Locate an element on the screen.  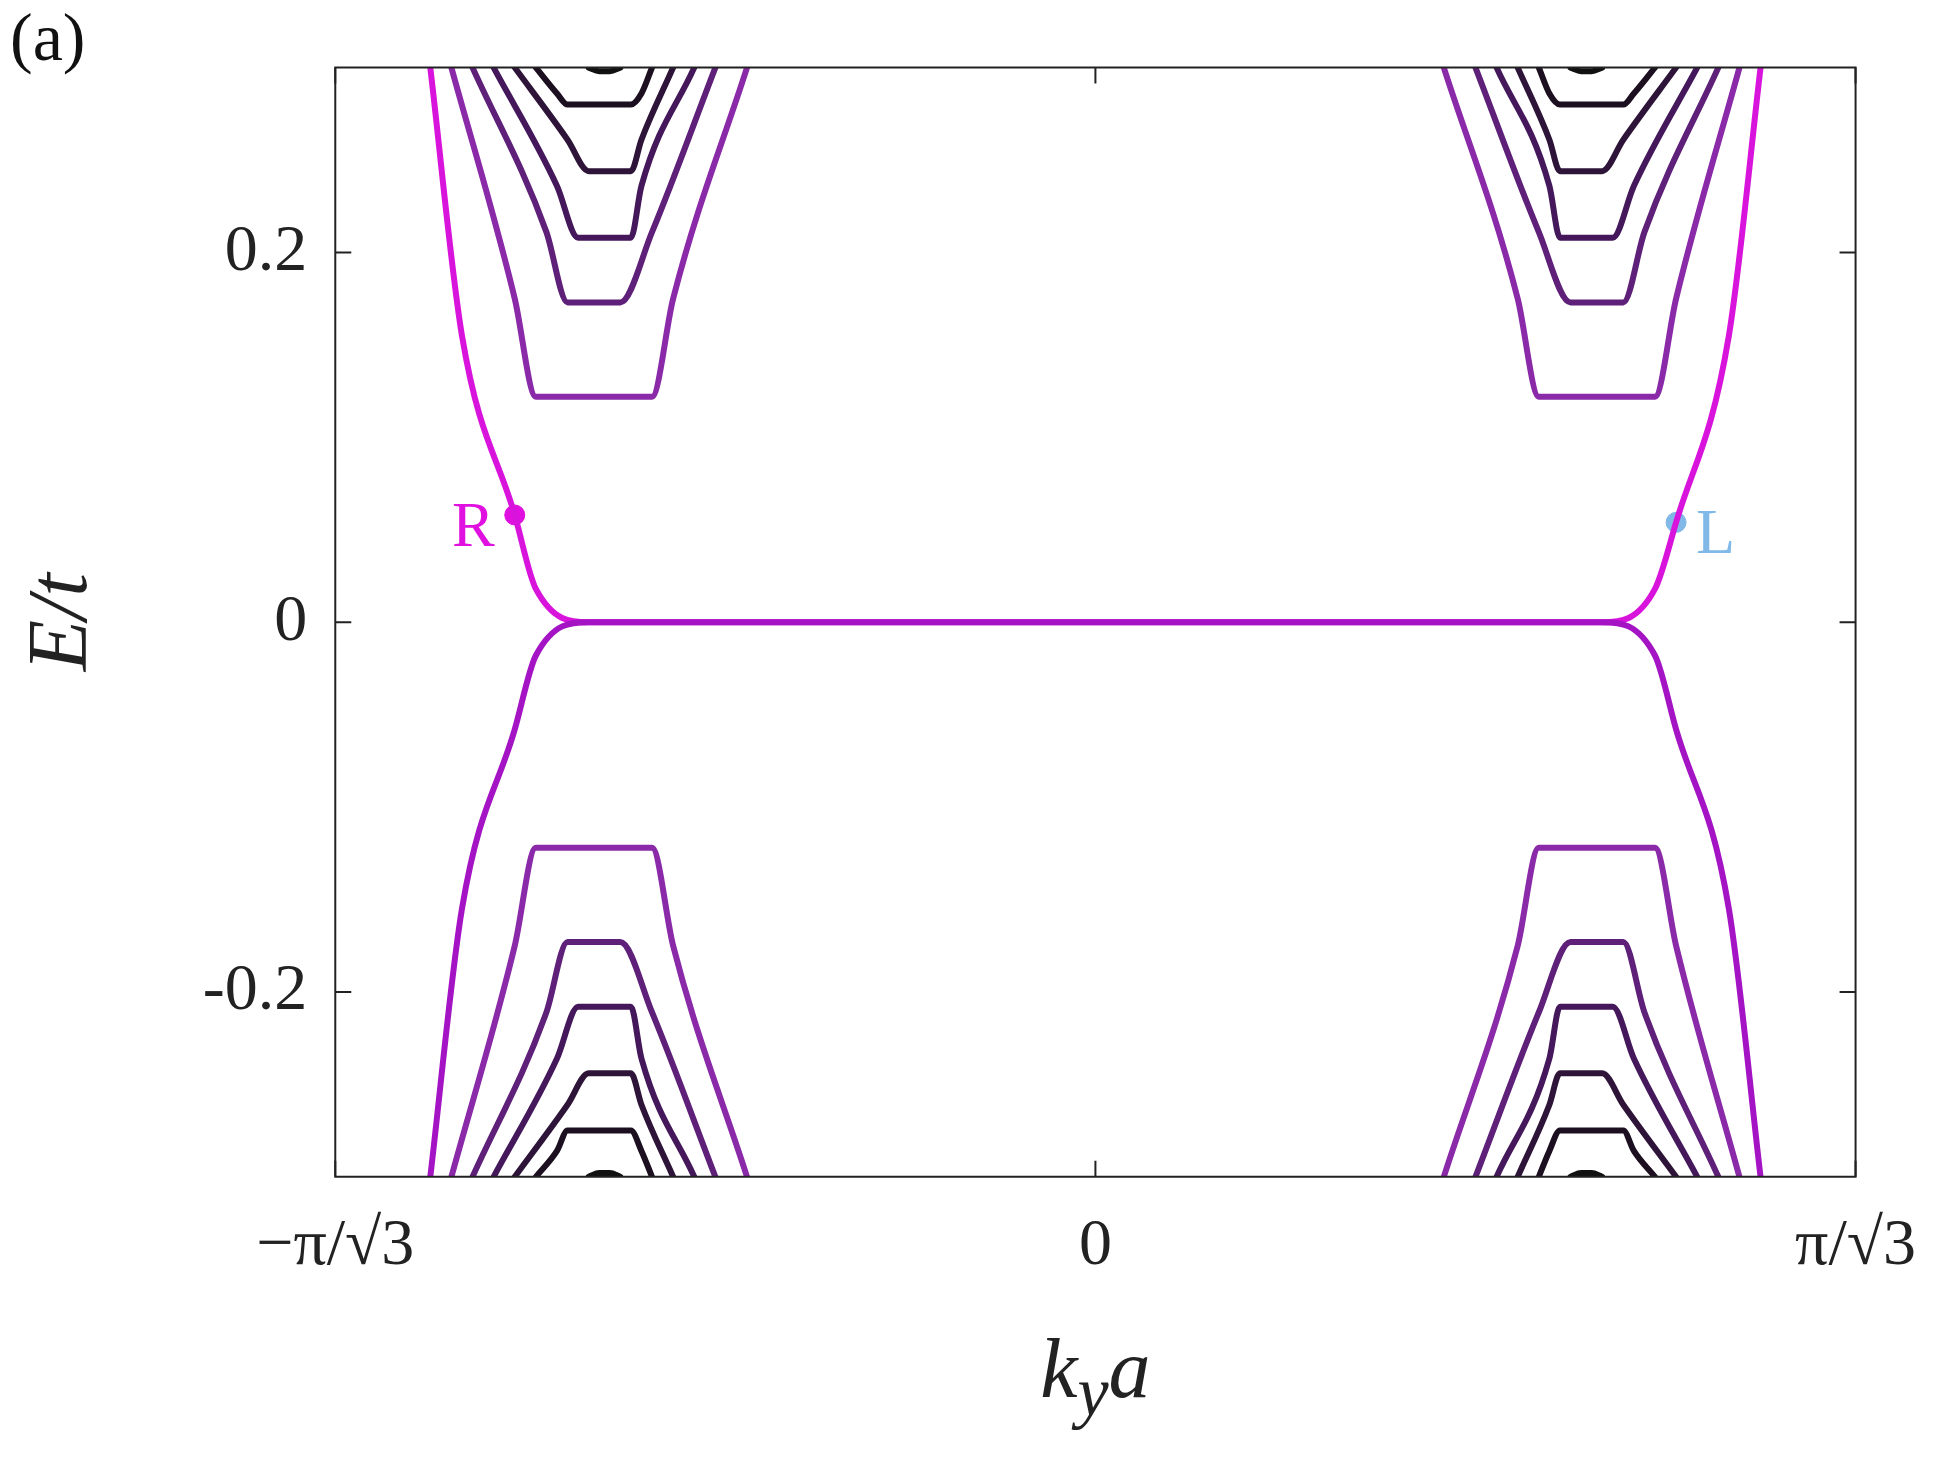
y-tick-label: 0 is located at coordinates (291, 617).